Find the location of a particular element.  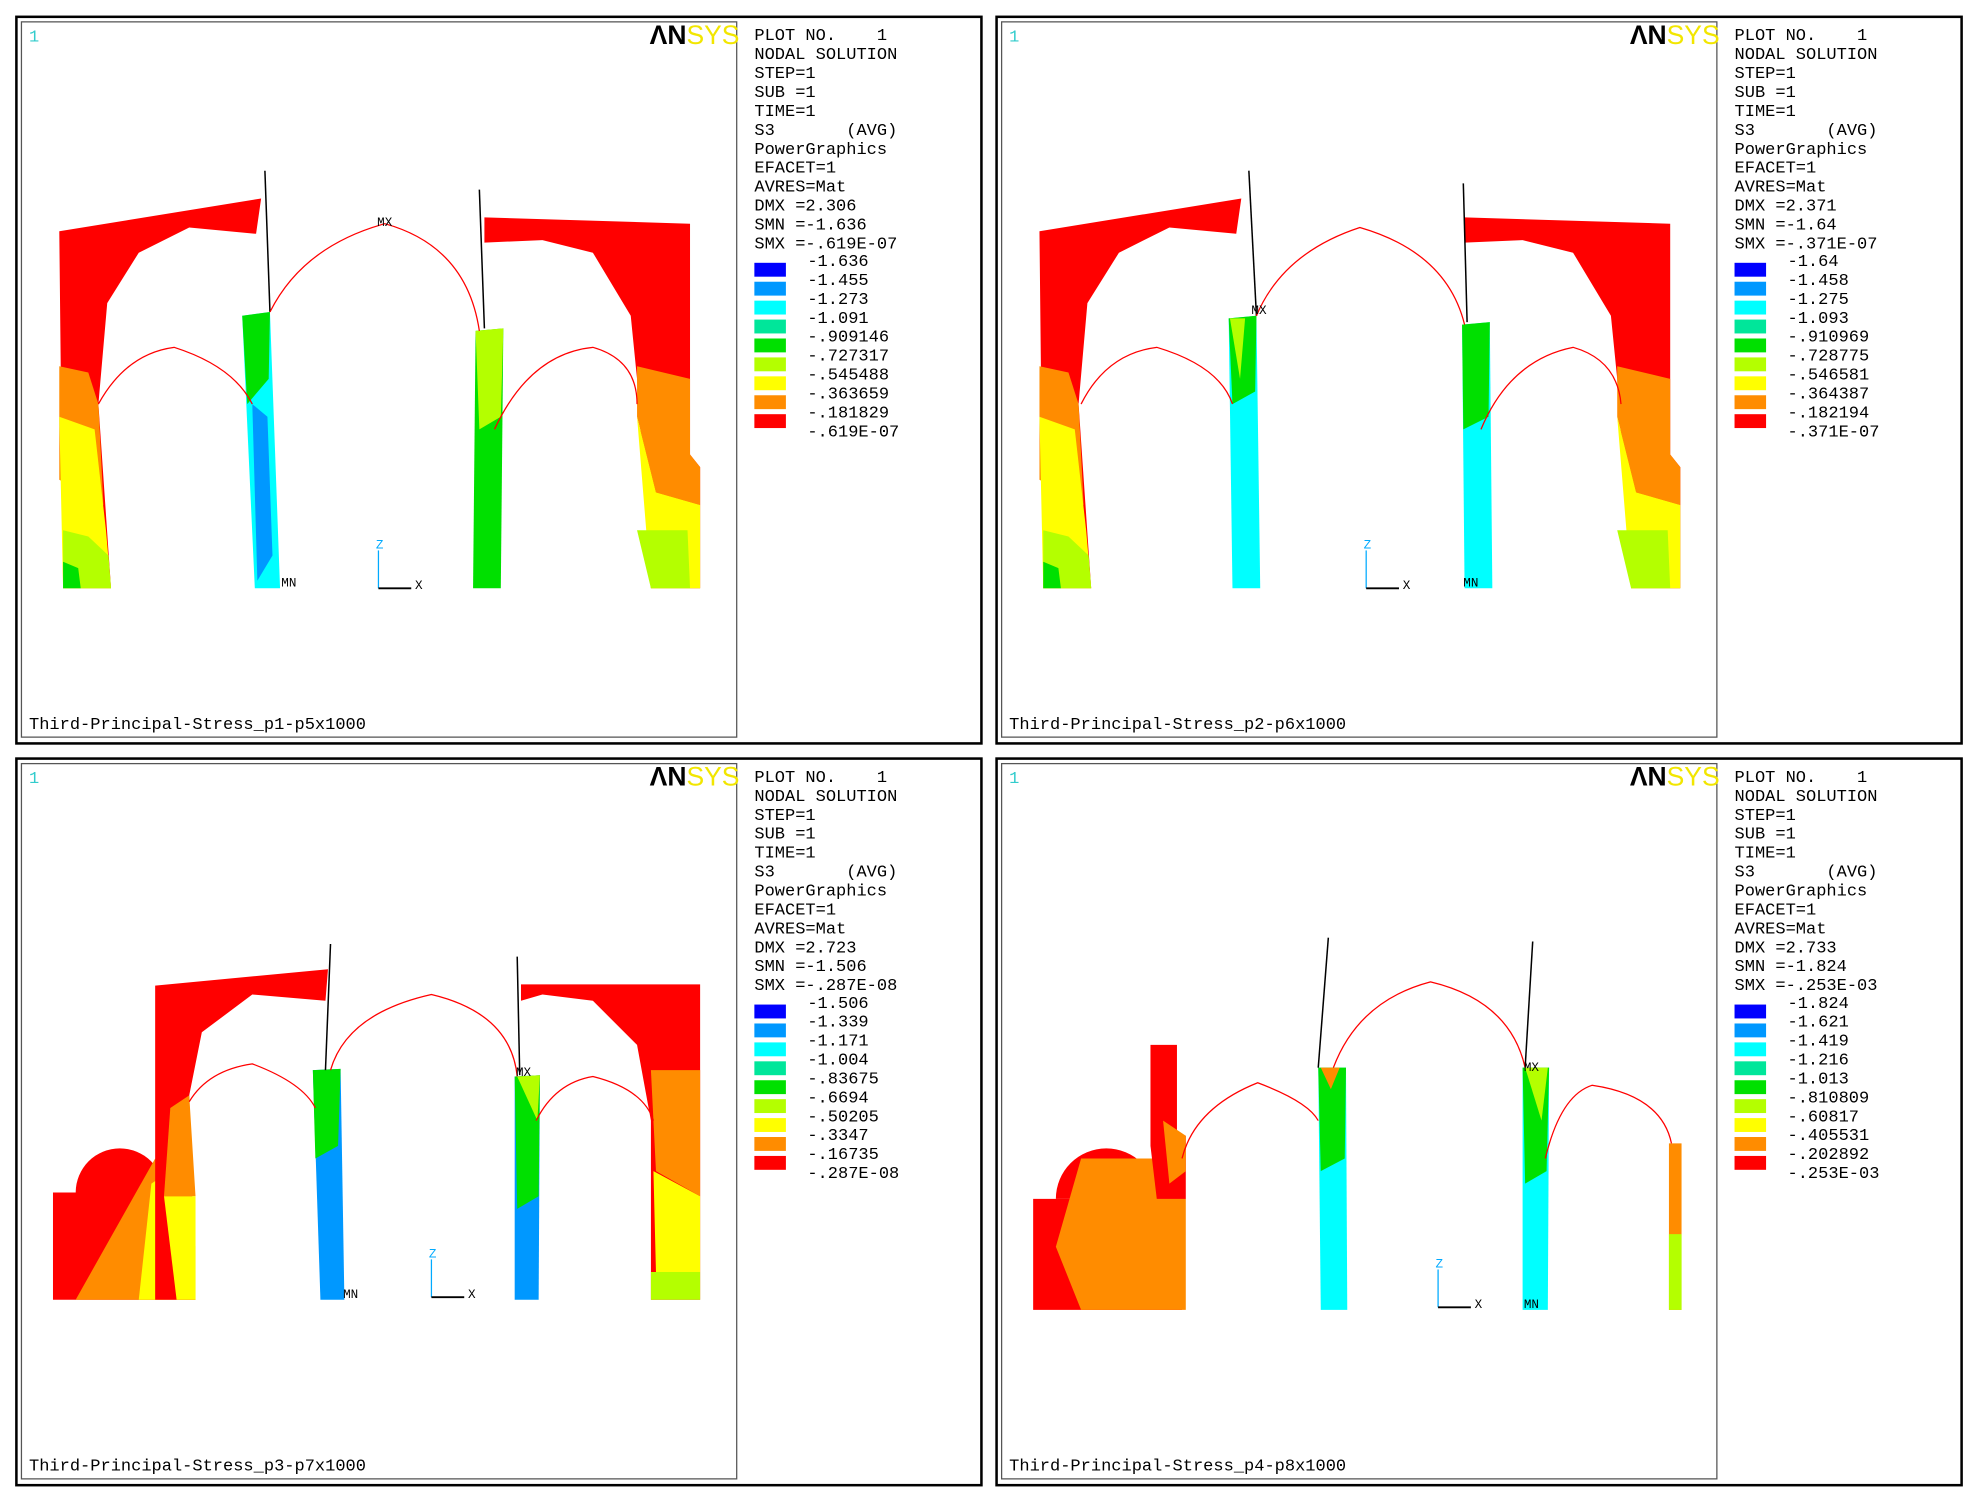

logo-part: ΛN is located at coordinates (1648, 777).